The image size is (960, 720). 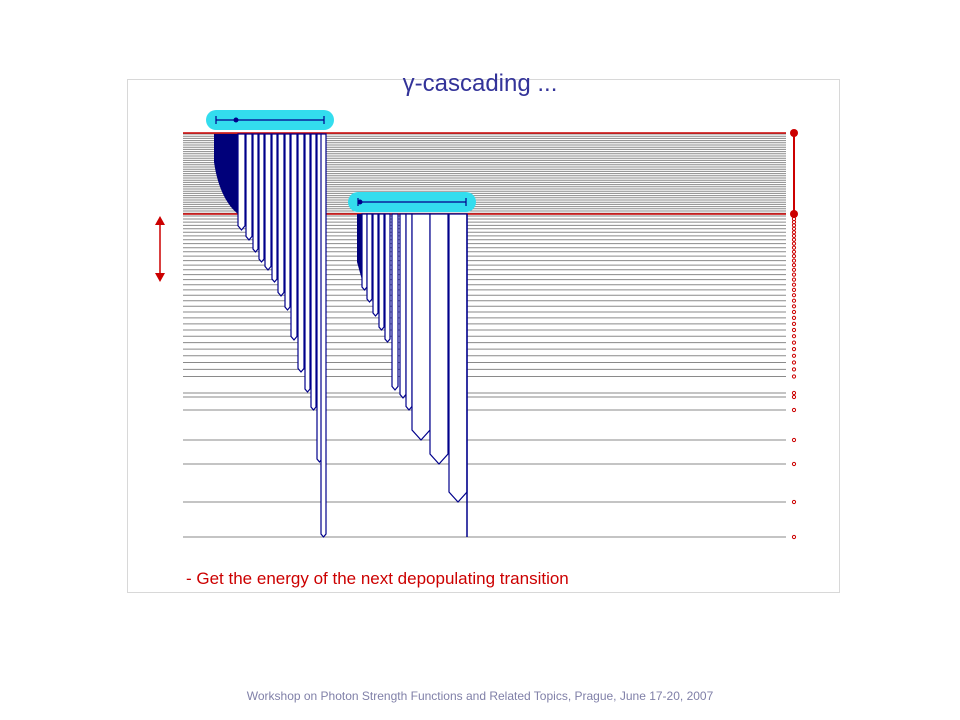 I want to click on cascade-dense-region, so click(x=227, y=174).